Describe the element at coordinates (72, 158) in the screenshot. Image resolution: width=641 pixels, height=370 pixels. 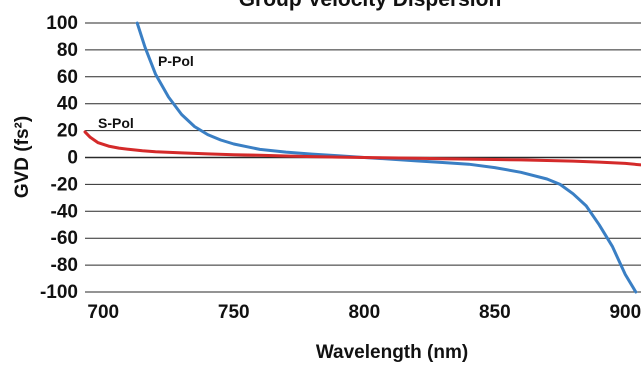
I see `y-tick-0: 0` at that location.